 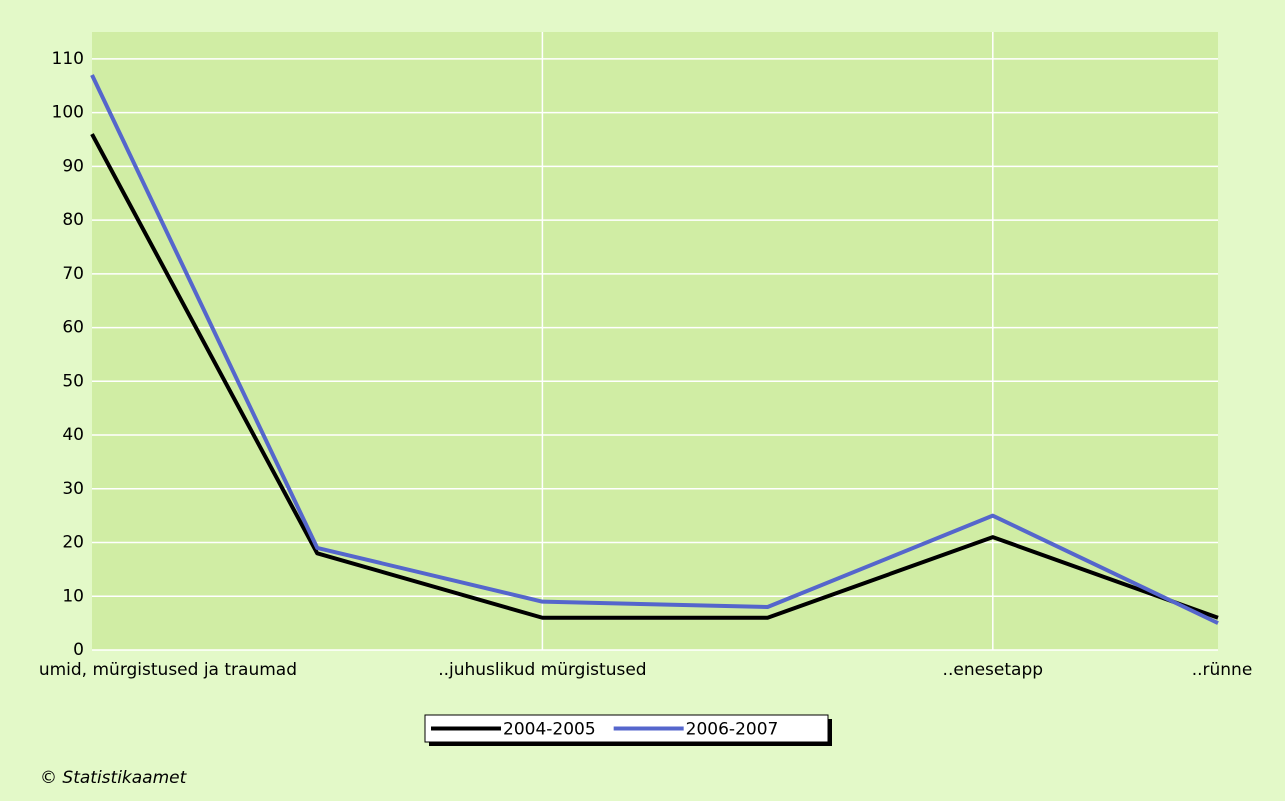 I want to click on y-tick-label: 110, so click(x=68, y=59).